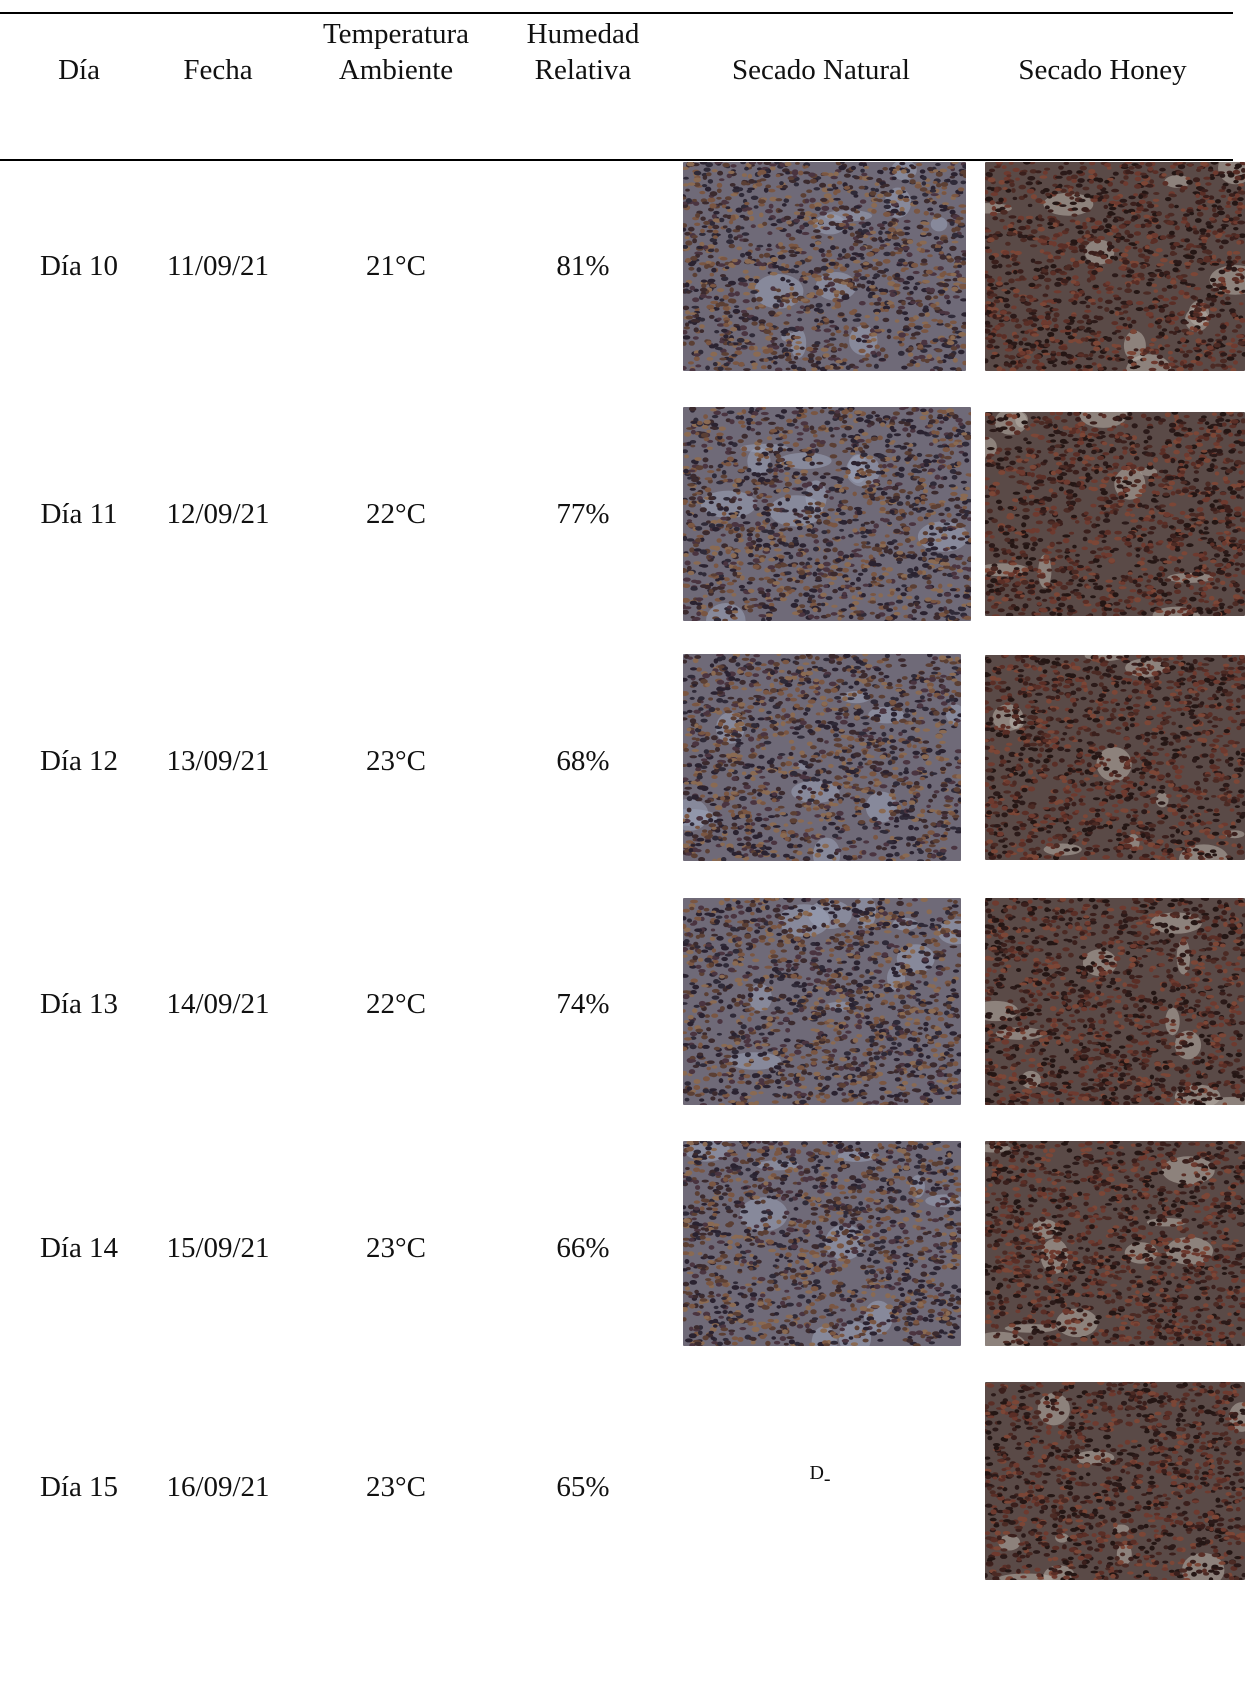 The width and height of the screenshot is (1249, 1694). I want to click on row-day: Día 12, so click(79, 761).